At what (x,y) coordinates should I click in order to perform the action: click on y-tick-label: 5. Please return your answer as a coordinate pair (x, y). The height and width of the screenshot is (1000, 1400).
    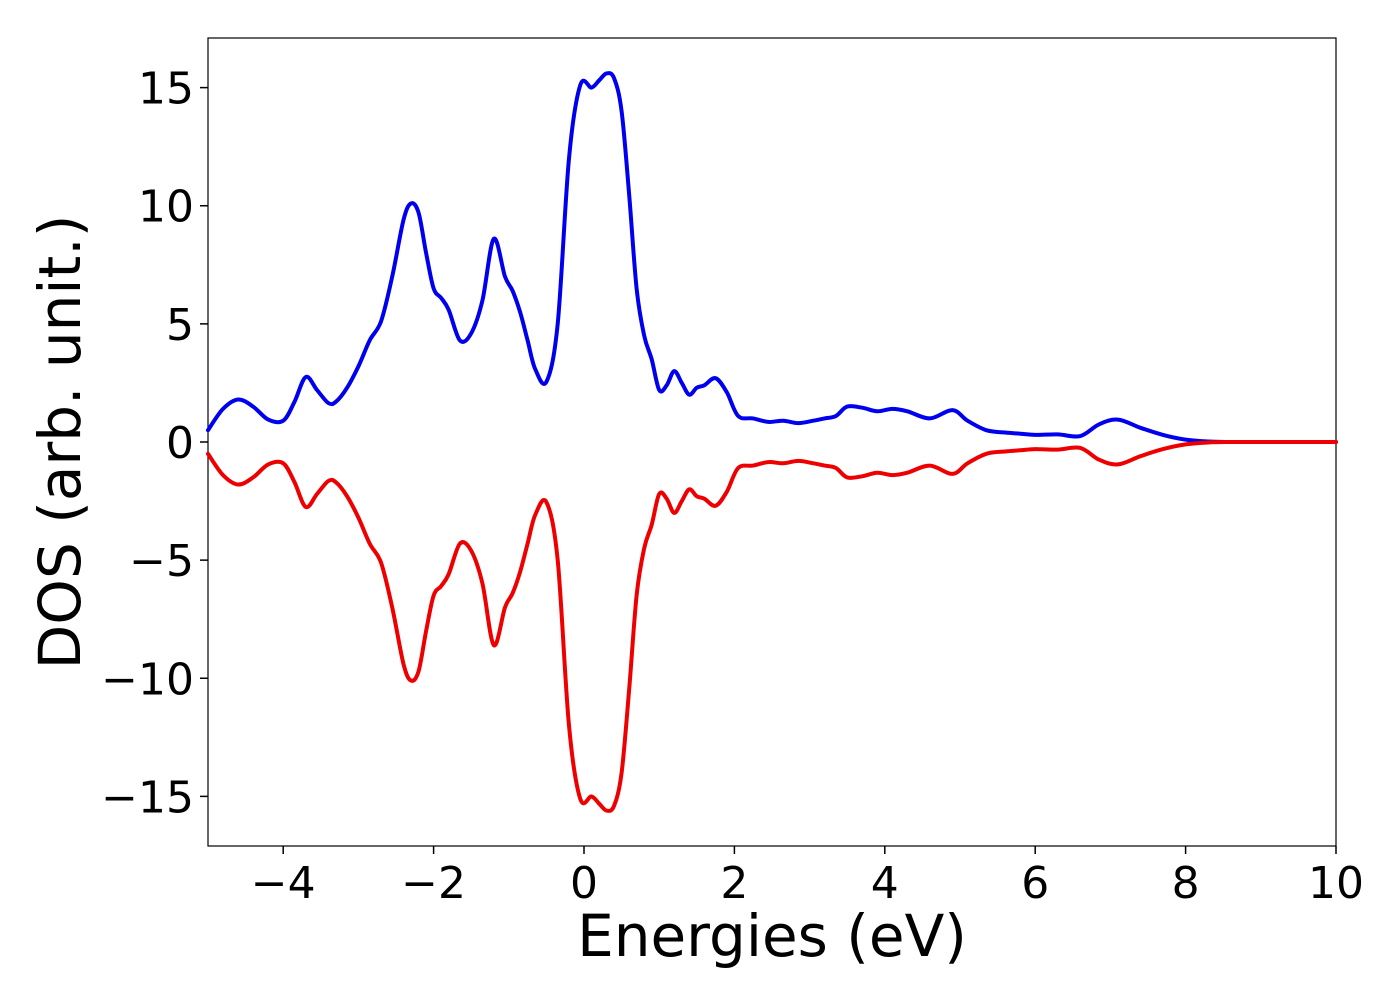
    Looking at the image, I should click on (180, 325).